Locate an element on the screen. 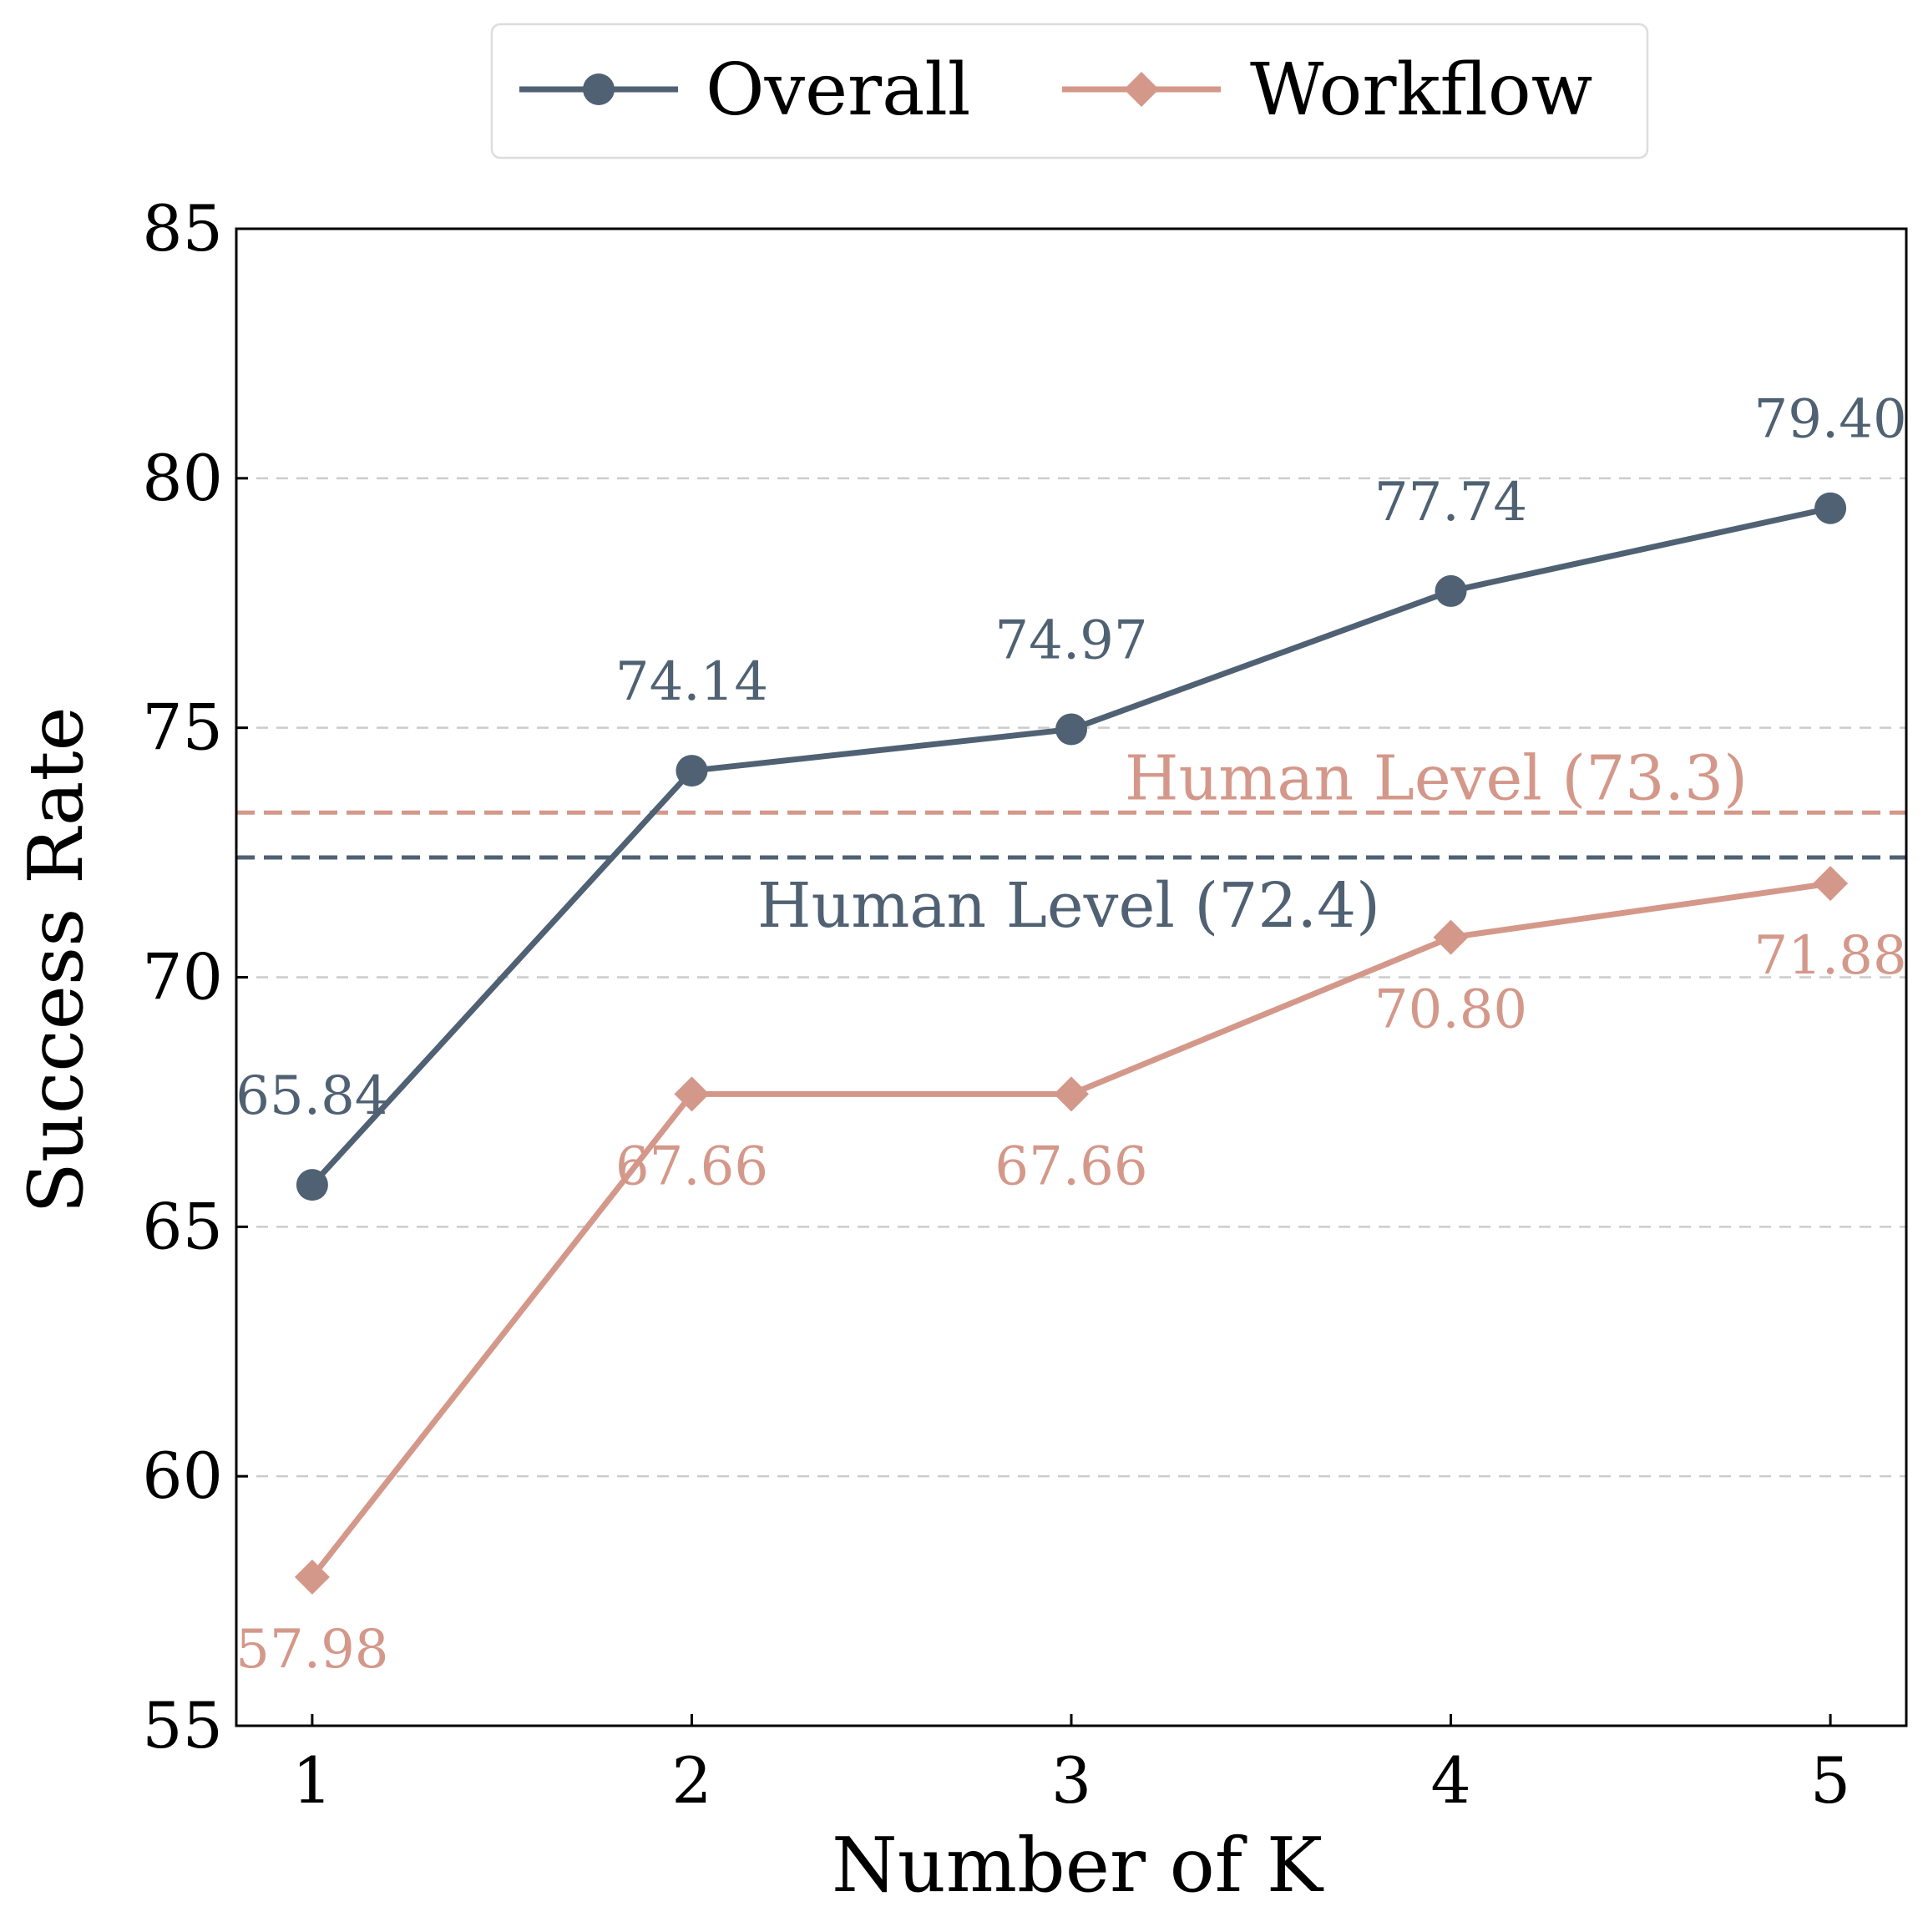  y-tick-label: 55 is located at coordinates (182, 1725).